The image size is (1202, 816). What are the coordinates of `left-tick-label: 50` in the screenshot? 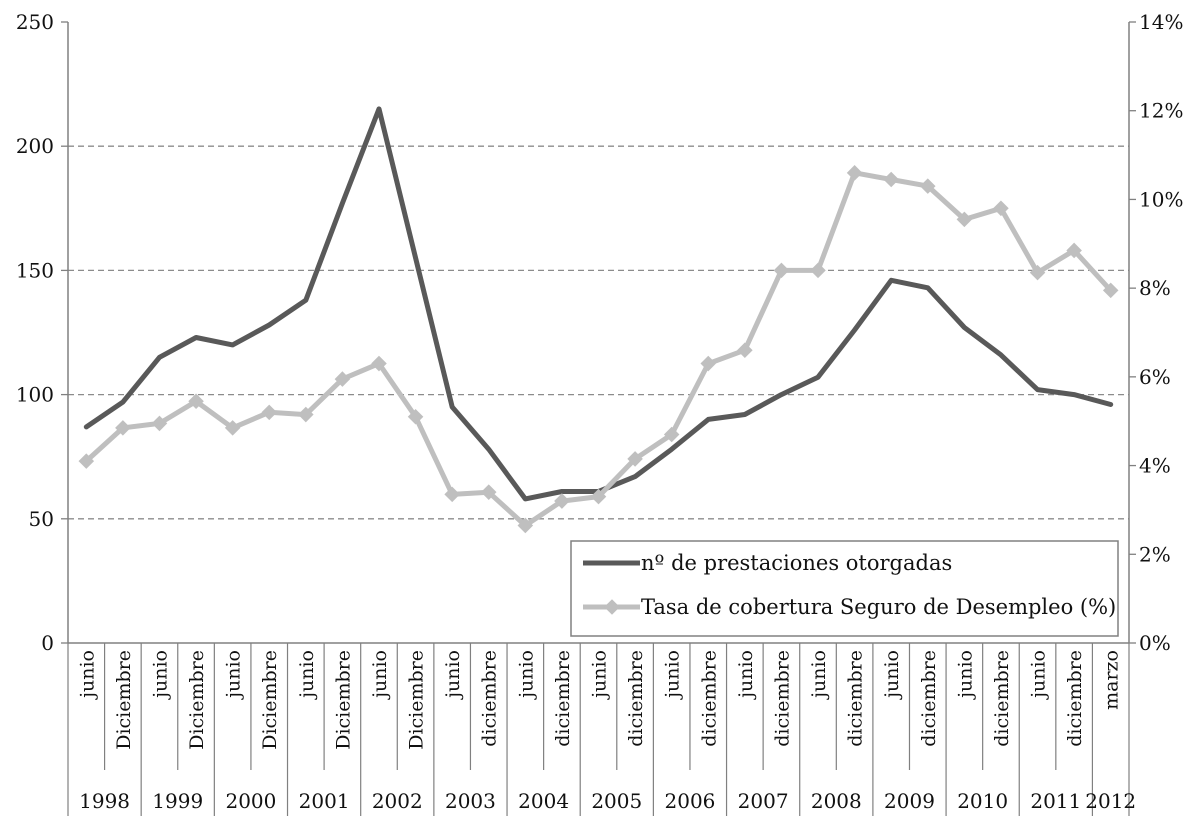 It's located at (41, 519).